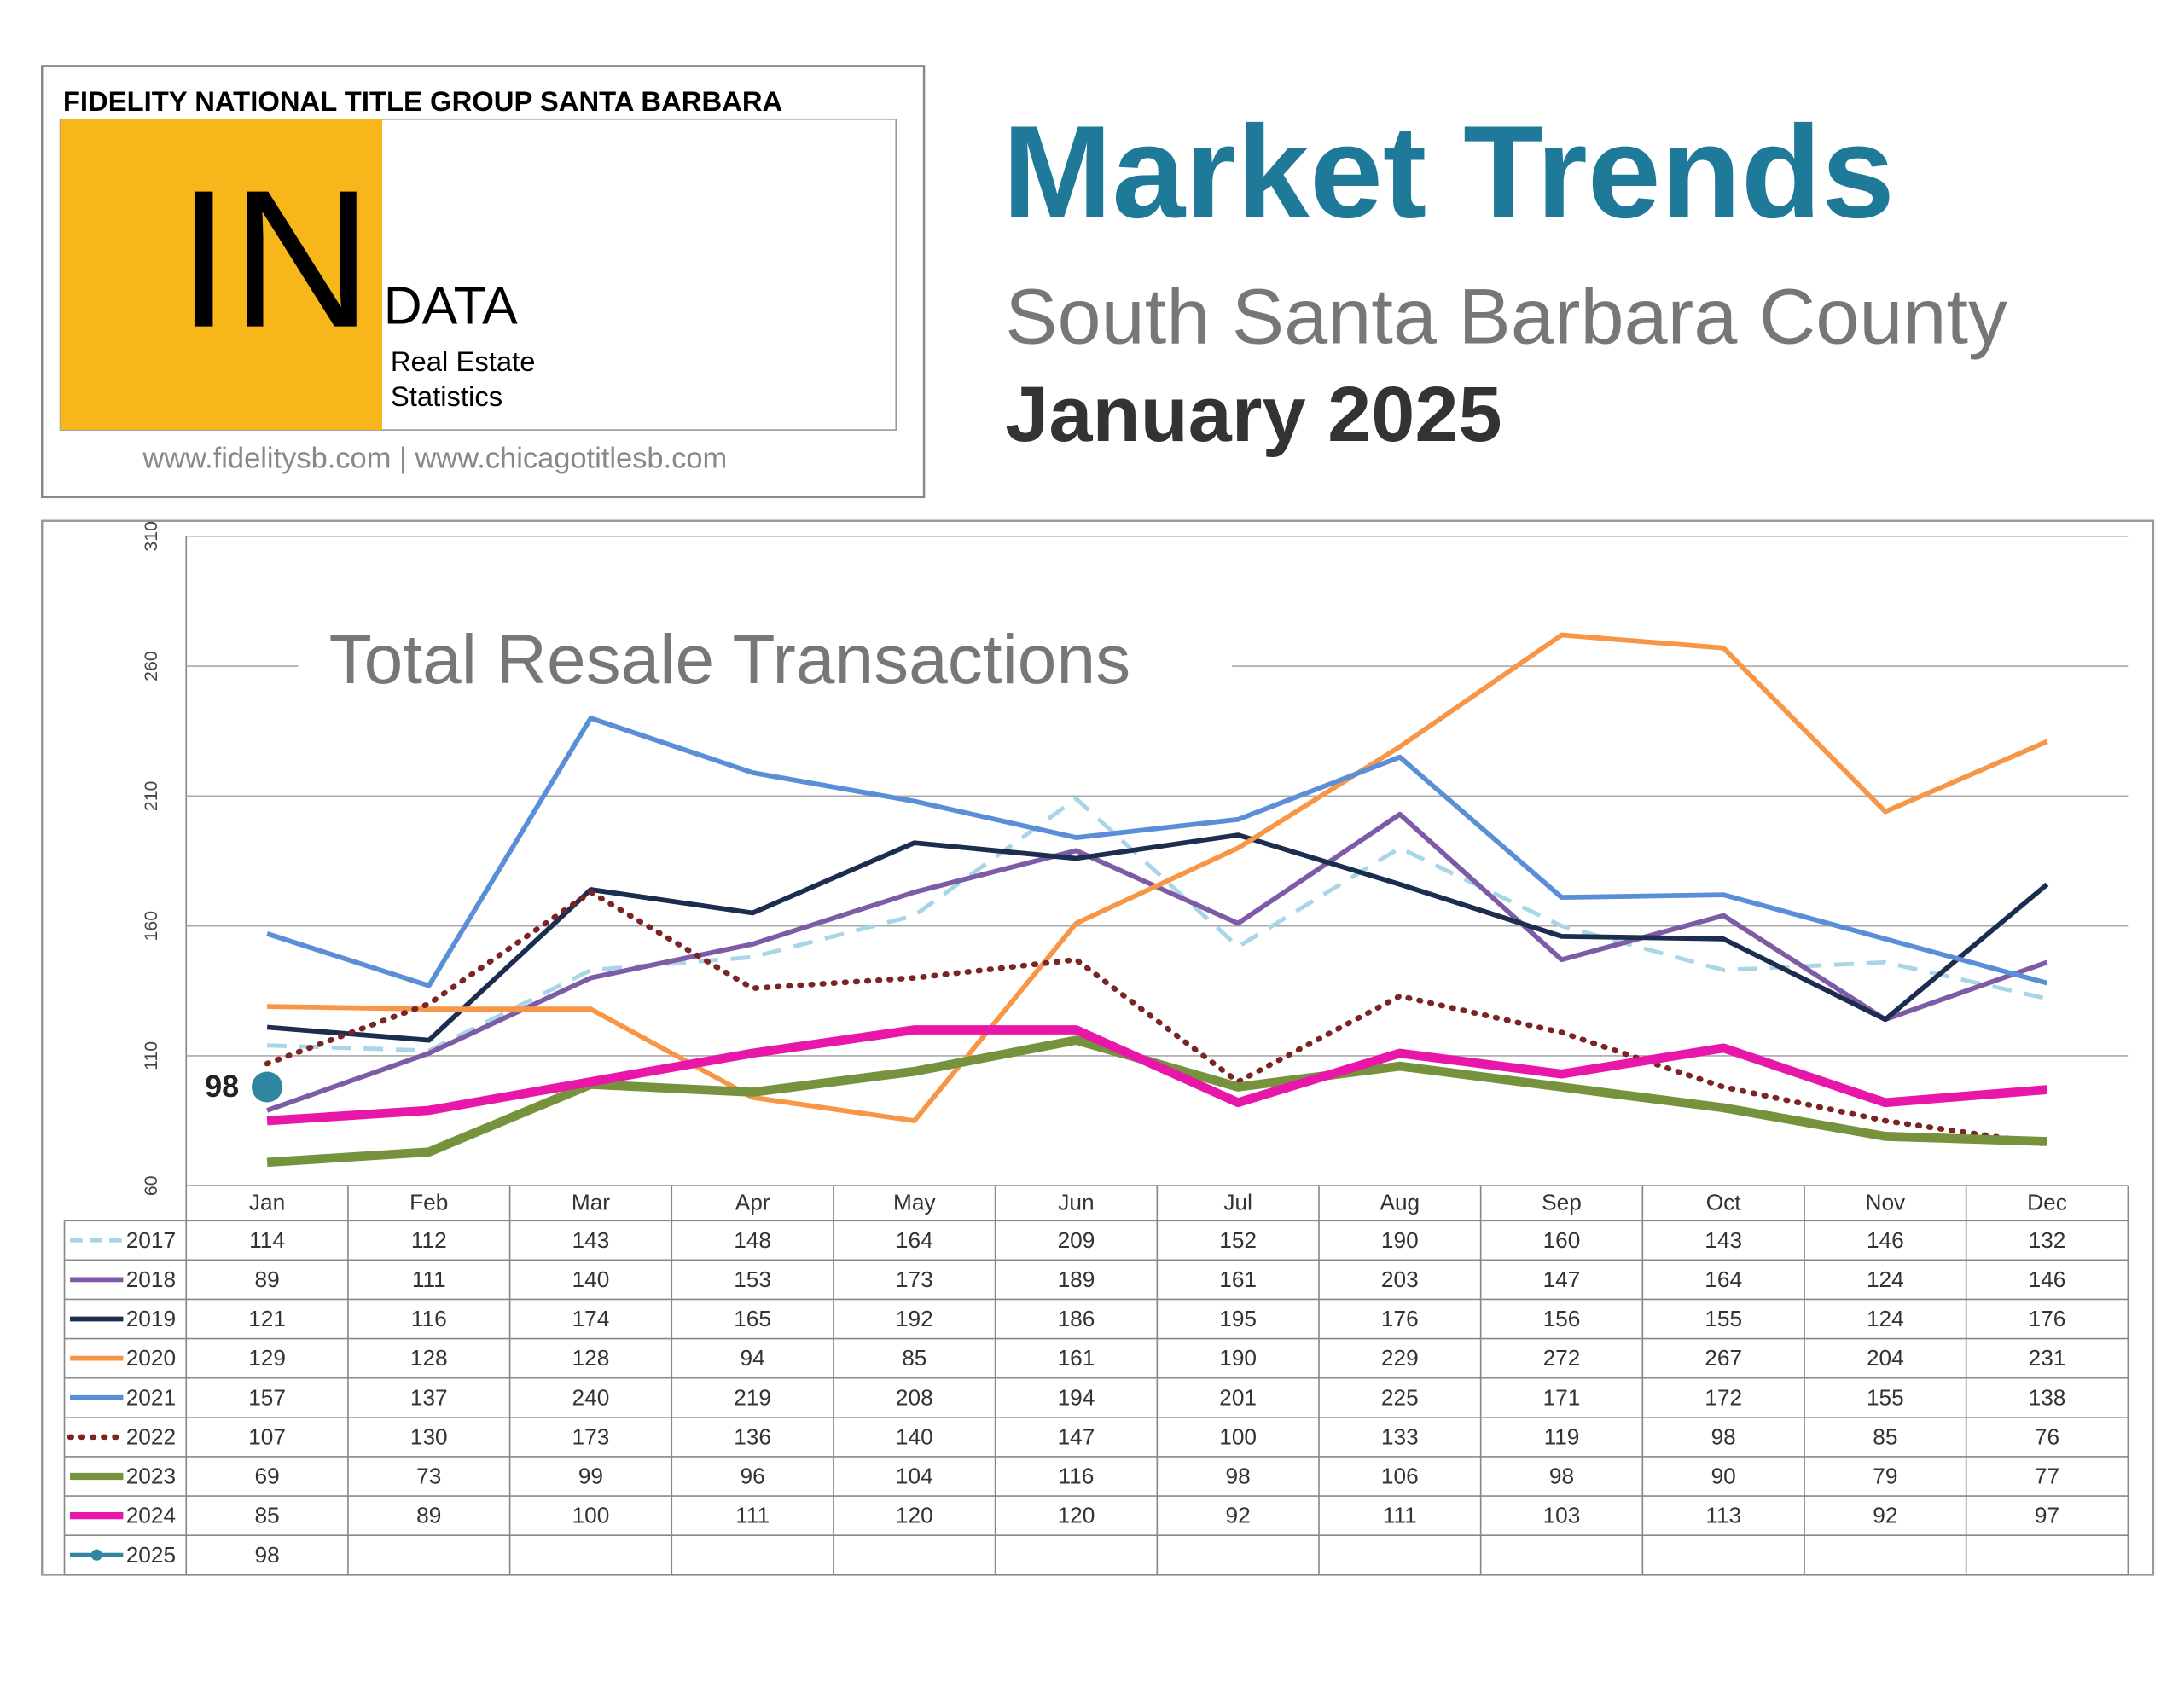  I want to click on table-cell: 96, so click(753, 1476).